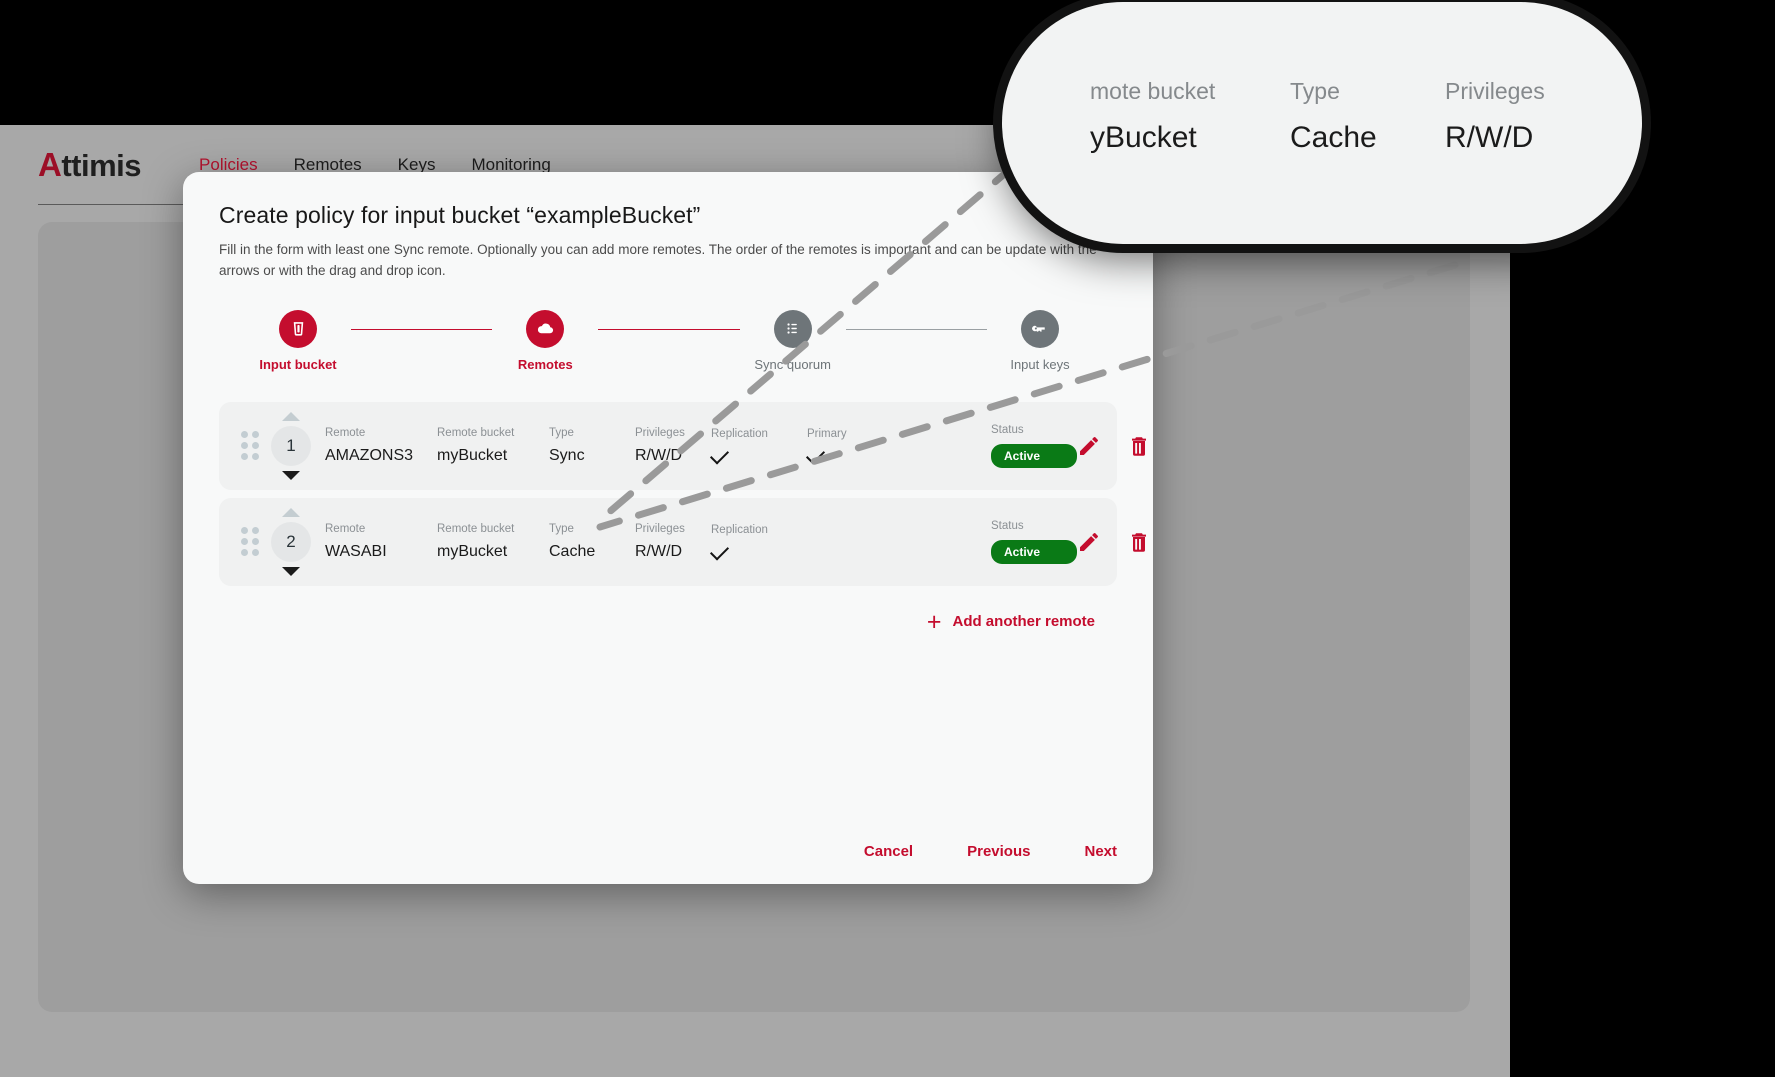  What do you see at coordinates (298, 364) in the screenshot?
I see `step-label-input-bucket: Input bucket` at bounding box center [298, 364].